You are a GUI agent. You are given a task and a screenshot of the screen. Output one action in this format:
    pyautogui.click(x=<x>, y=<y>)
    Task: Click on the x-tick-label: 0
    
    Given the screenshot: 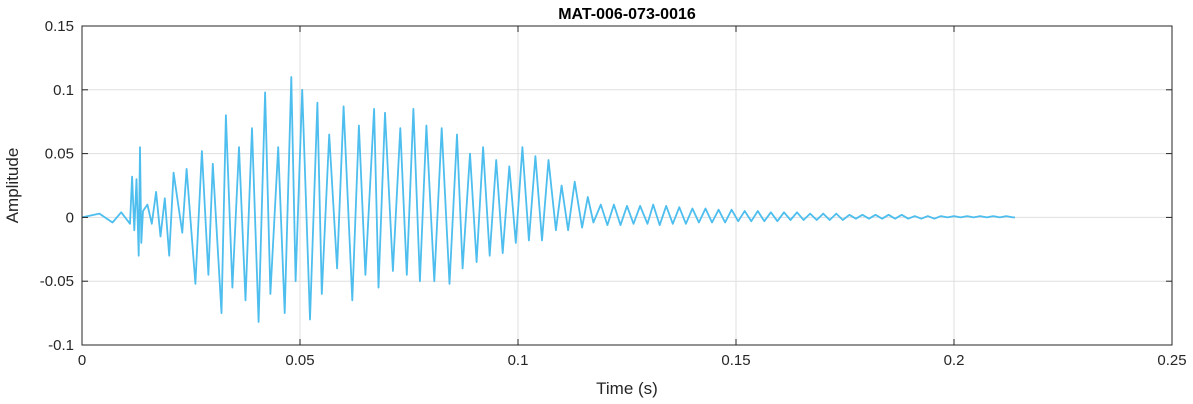 What is the action you would take?
    pyautogui.click(x=82, y=360)
    